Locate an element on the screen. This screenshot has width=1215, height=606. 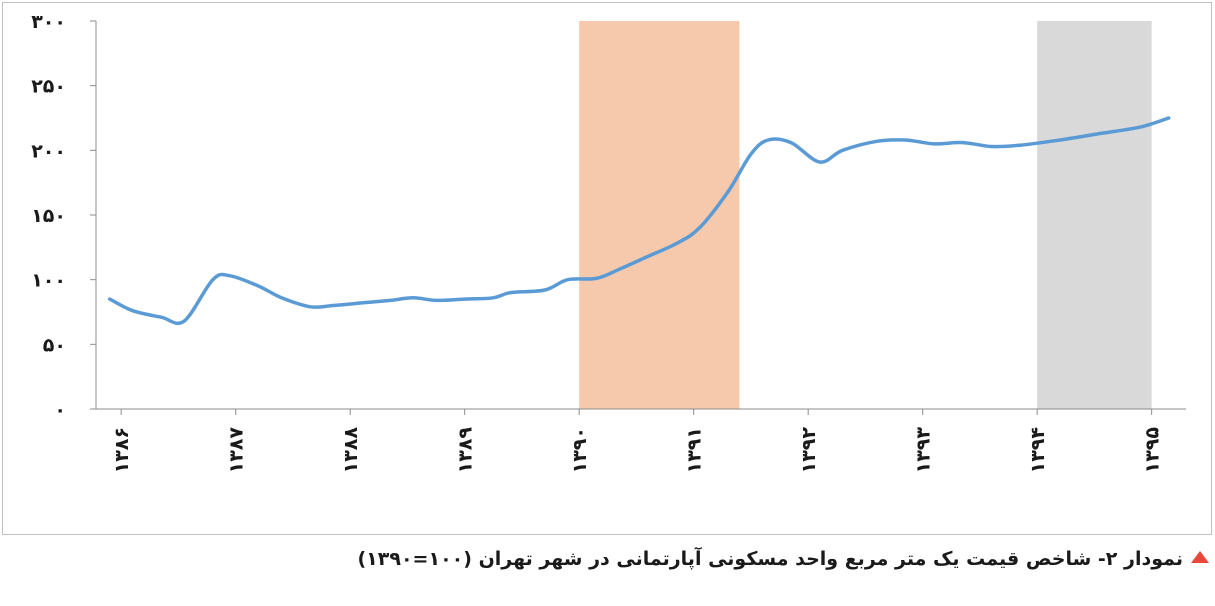
x-tick-label: ۱۳۹۲ is located at coordinates (809, 450).